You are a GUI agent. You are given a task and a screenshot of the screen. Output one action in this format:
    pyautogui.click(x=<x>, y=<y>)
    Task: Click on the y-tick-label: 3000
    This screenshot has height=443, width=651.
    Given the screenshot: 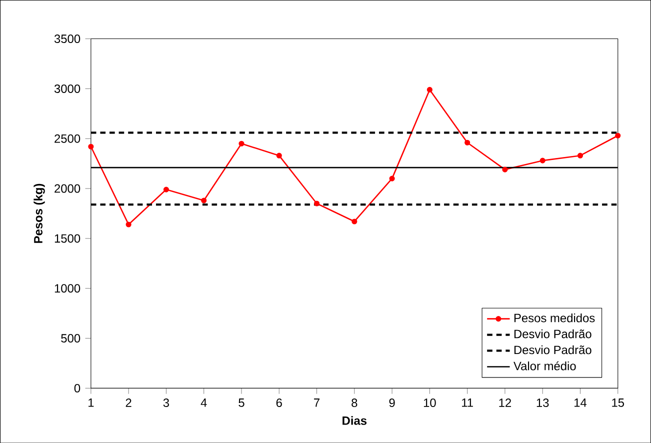 What is the action you would take?
    pyautogui.click(x=67, y=88)
    